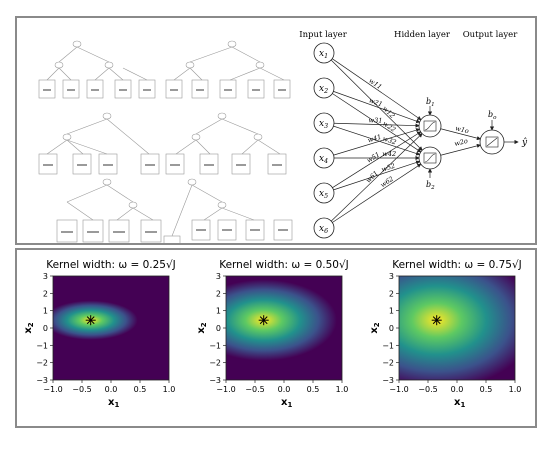  Describe the element at coordinates (430, 185) in the screenshot. I see `bias-label-2: b2` at that location.